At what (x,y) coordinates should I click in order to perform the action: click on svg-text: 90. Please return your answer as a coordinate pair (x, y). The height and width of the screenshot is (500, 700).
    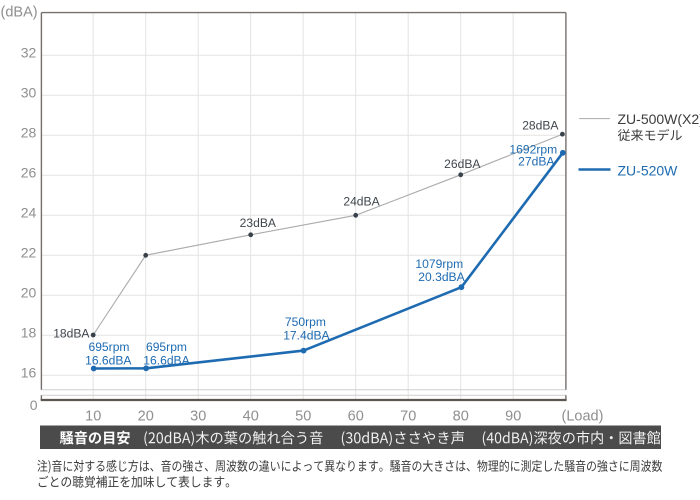
    Looking at the image, I should click on (513, 417).